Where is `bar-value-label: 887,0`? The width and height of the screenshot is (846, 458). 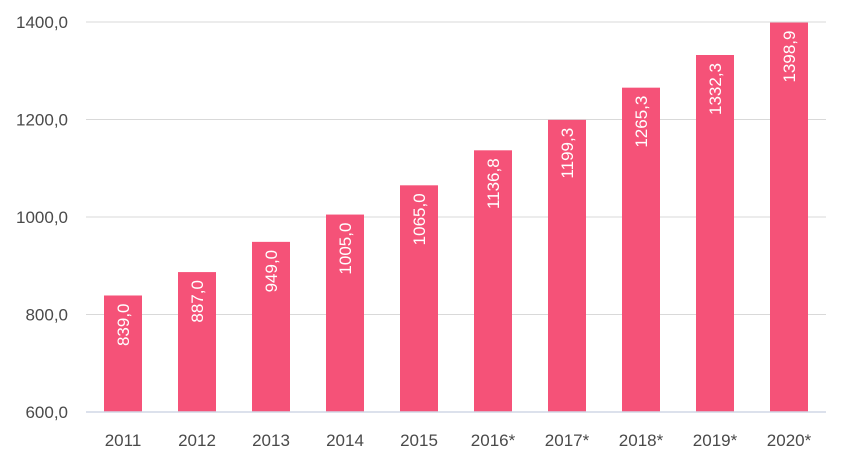
bar-value-label: 887,0 is located at coordinates (197, 301).